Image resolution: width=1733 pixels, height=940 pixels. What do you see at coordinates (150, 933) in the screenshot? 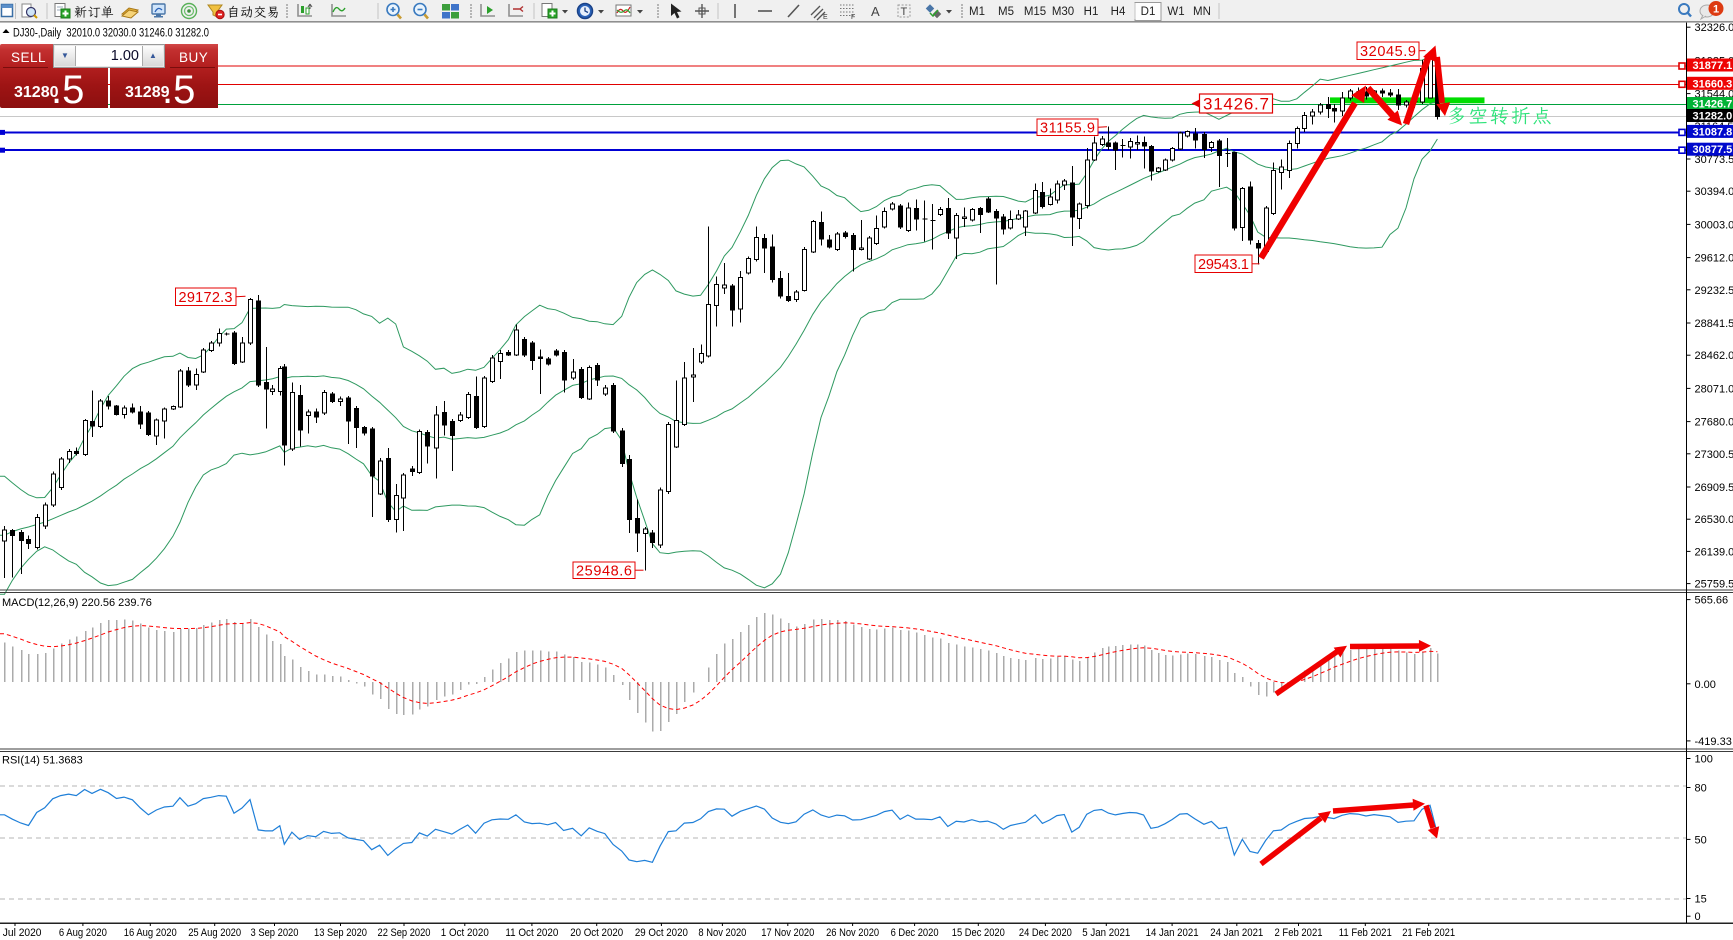
I see `svg-text: 16 Aug 2020` at bounding box center [150, 933].